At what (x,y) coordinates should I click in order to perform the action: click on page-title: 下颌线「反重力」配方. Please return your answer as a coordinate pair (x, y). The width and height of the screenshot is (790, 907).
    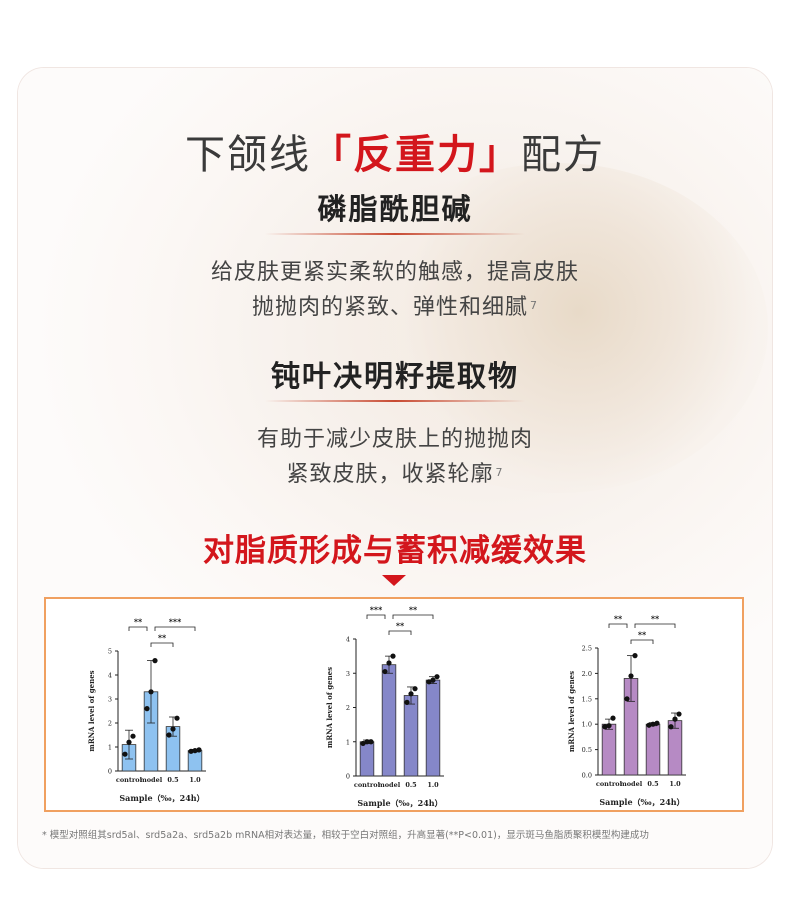
    Looking at the image, I should click on (395, 151).